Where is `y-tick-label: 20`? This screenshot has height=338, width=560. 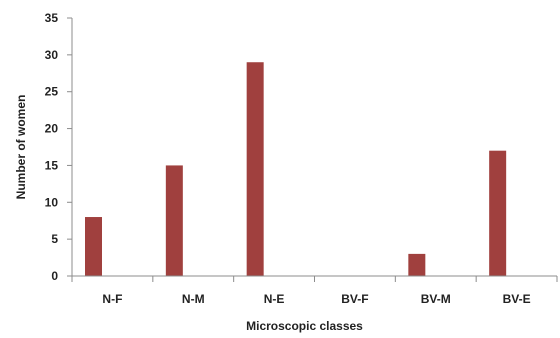 y-tick-label: 20 is located at coordinates (52, 129).